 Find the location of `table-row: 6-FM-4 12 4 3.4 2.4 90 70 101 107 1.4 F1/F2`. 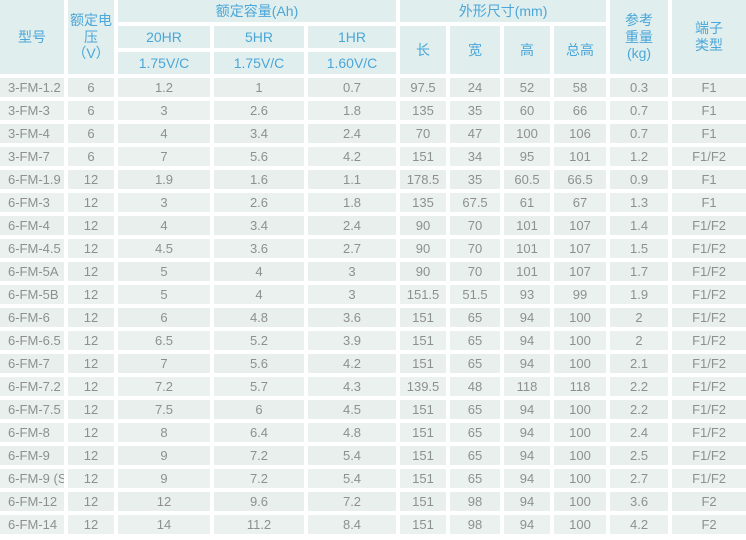

table-row: 6-FM-4 12 4 3.4 2.4 90 70 101 107 1.4 F1/F2 is located at coordinates (373, 225).